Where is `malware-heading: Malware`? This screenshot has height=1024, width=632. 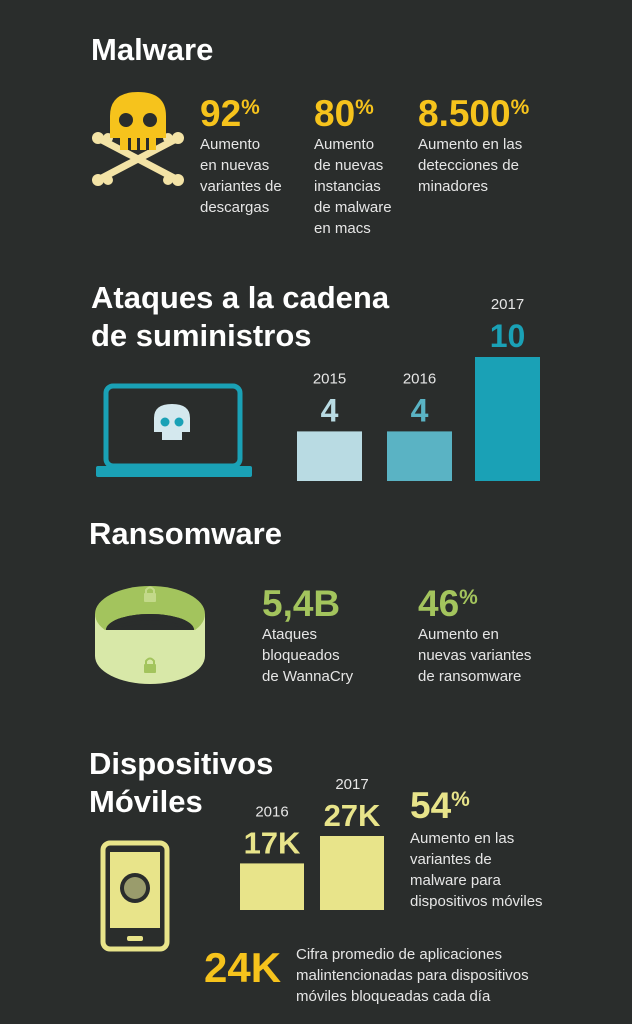
malware-heading: Malware is located at coordinates (152, 49).